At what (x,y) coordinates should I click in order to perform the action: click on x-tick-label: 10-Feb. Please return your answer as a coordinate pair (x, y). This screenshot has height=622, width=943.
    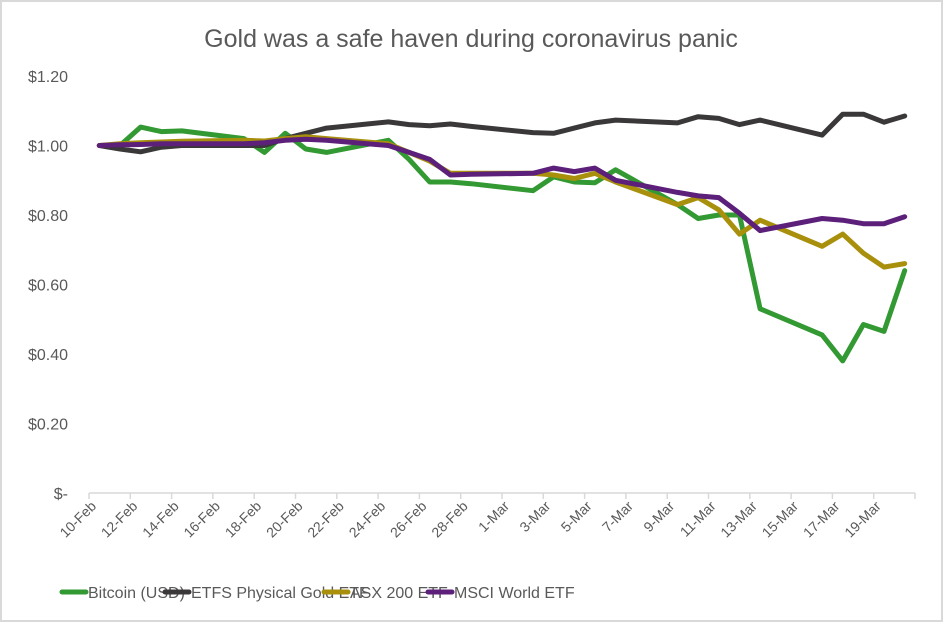
    Looking at the image, I should click on (77, 519).